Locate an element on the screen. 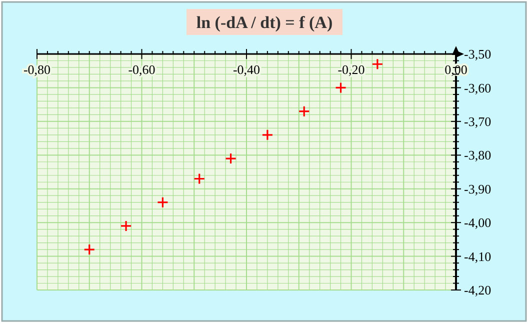  y-tick-label: -3,80 is located at coordinates (478, 155).